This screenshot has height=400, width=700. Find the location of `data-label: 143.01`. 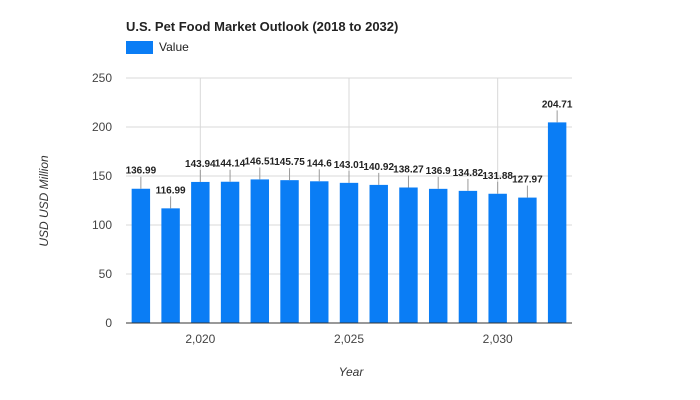

data-label: 143.01 is located at coordinates (349, 165).